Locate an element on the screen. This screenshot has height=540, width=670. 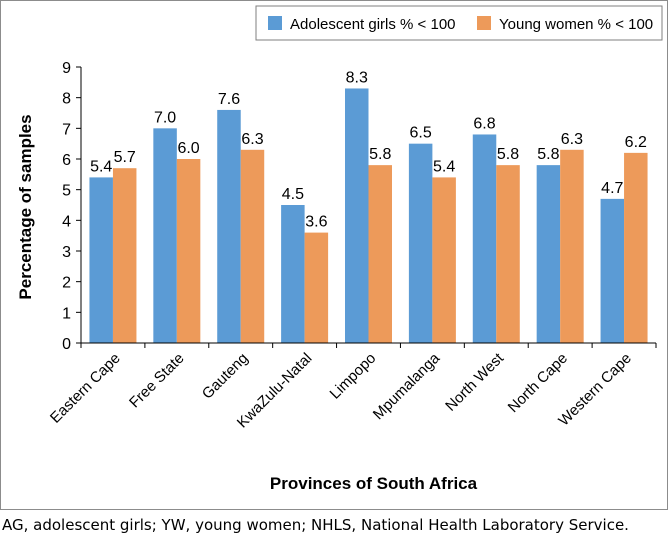
legend-box is located at coordinates (459, 23).